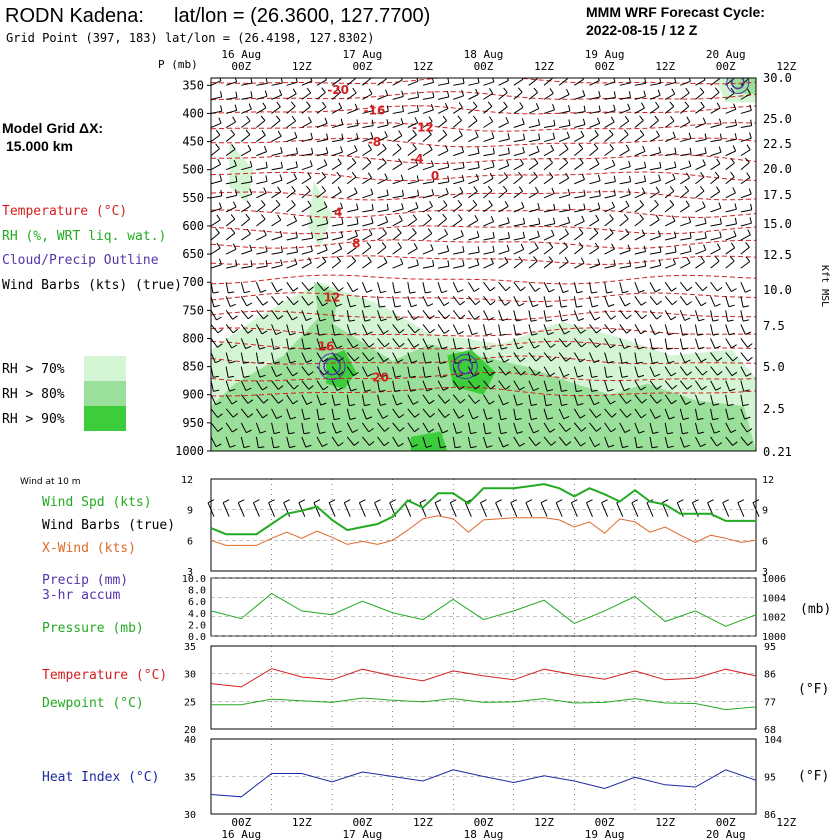  Describe the element at coordinates (190, 511) in the screenshot. I see `wind-tick-left: 9` at that location.